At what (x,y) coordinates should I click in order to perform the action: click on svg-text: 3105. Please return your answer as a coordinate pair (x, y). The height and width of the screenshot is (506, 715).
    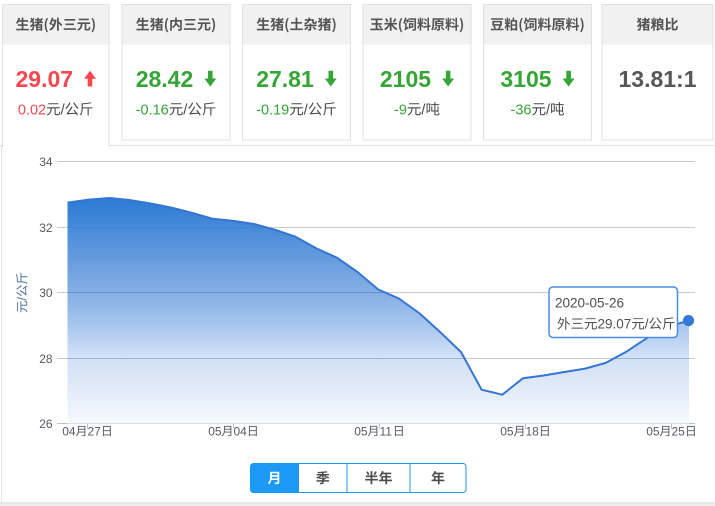
    Looking at the image, I should click on (525, 79).